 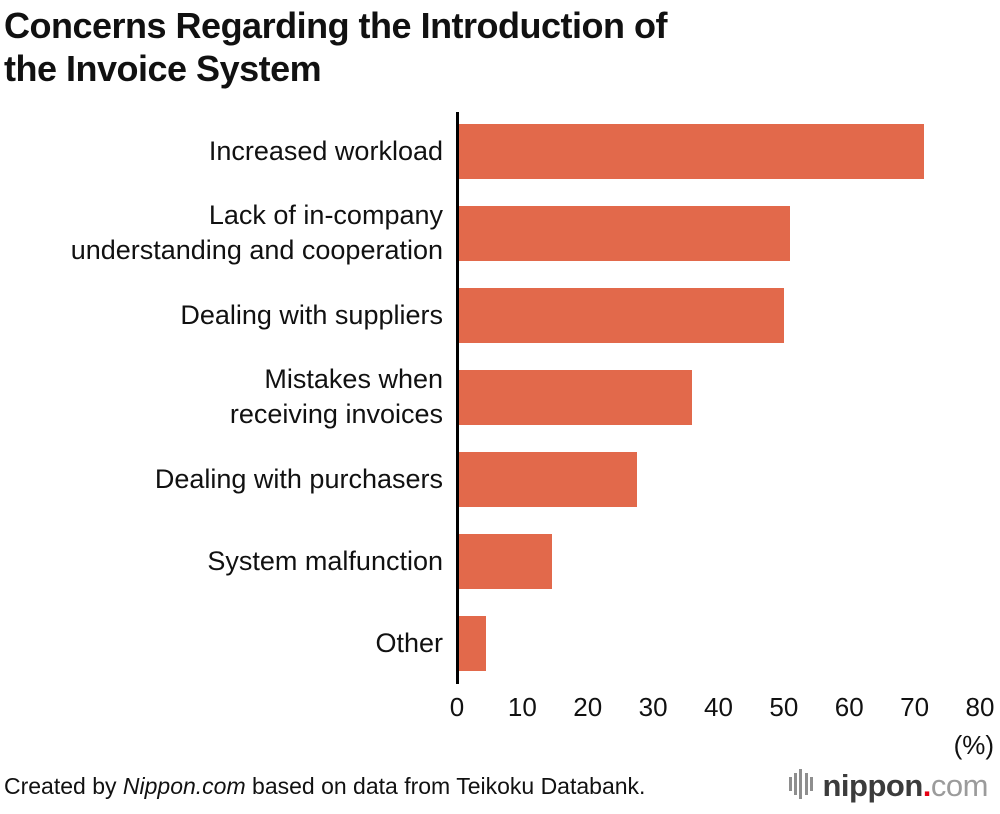 I want to click on chart-row: Other, so click(x=500, y=643).